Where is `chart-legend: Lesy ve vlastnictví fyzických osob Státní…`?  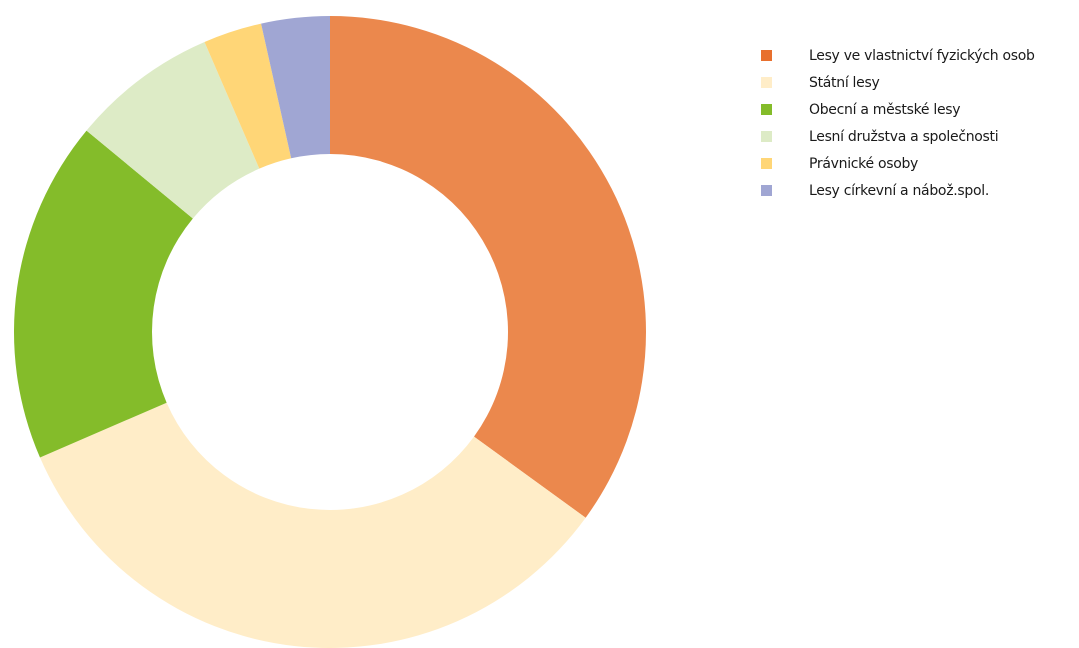
chart-legend: Lesy ve vlastnictví fyzických osob Státní… is located at coordinates (898, 123).